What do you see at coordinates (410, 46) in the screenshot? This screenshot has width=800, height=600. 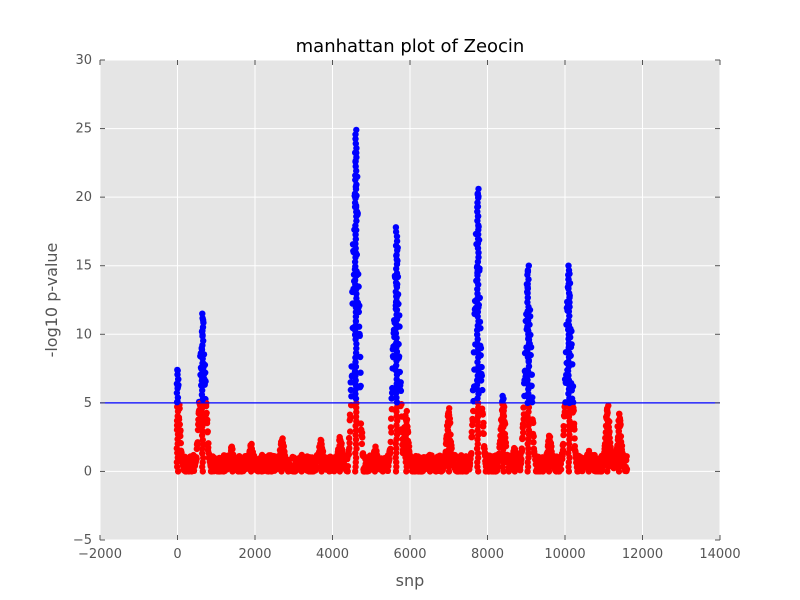 I see `chart-title: manhattan plot of Zeocin` at bounding box center [410, 46].